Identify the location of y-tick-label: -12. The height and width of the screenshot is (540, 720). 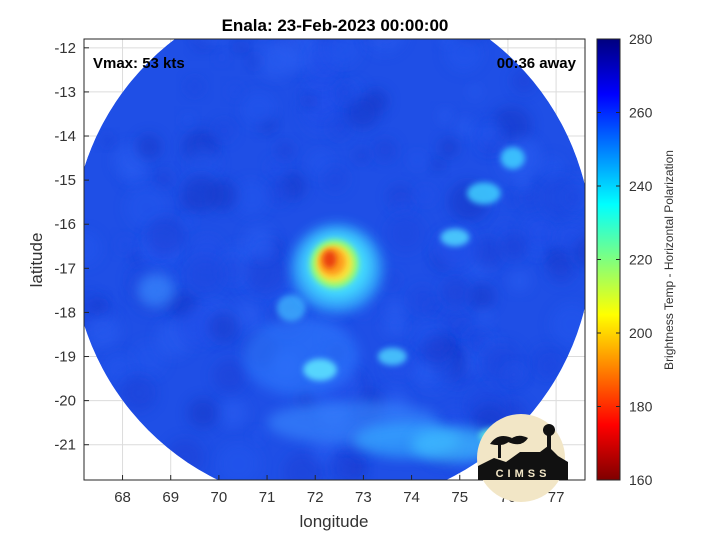
(65, 48).